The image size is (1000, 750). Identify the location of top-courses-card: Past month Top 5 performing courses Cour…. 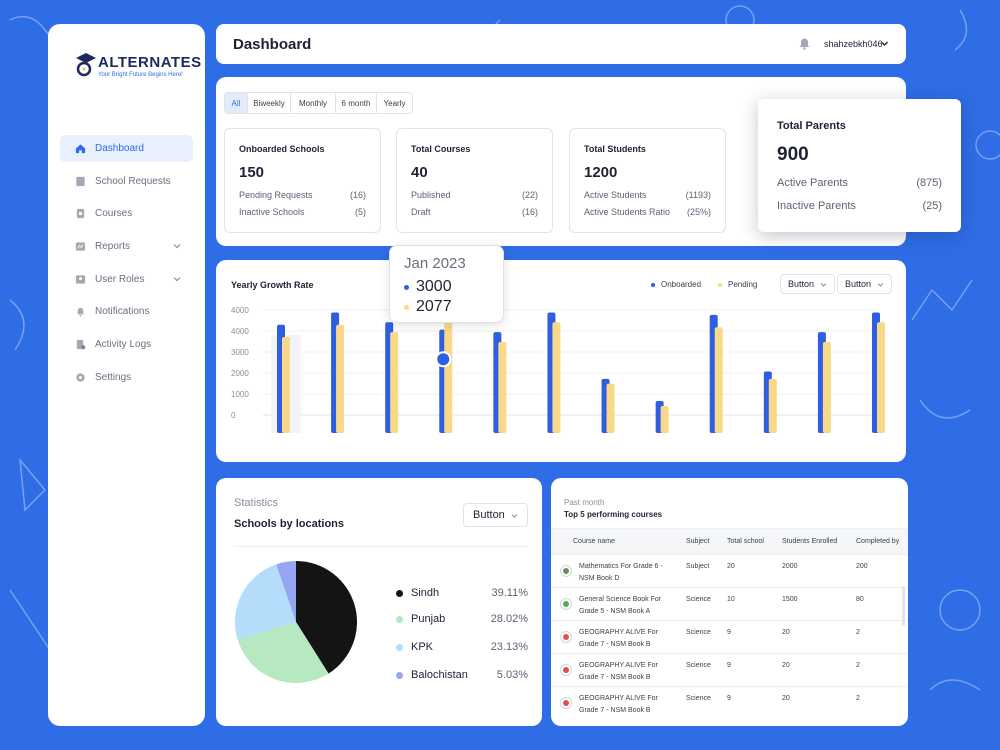
(729, 602).